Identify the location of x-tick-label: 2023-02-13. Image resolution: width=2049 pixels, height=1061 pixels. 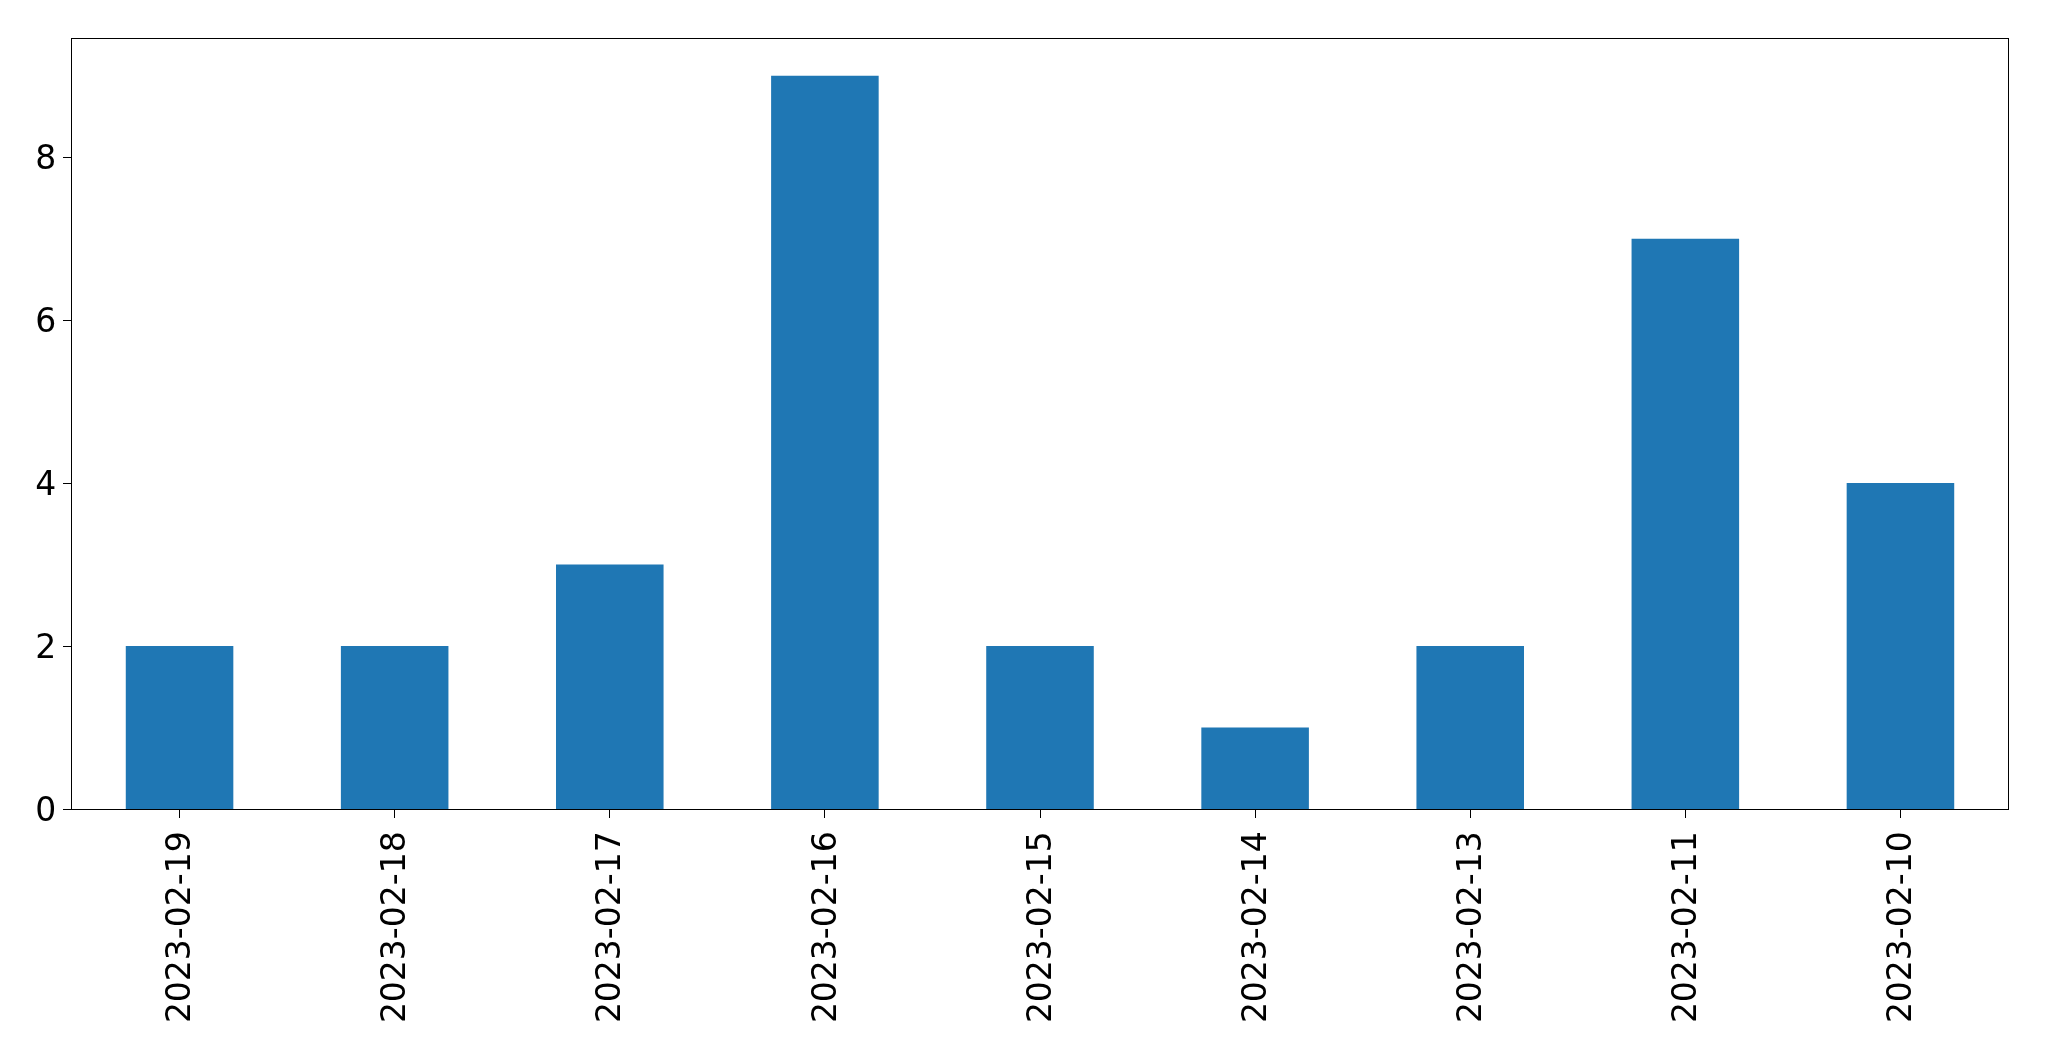
(1469, 927).